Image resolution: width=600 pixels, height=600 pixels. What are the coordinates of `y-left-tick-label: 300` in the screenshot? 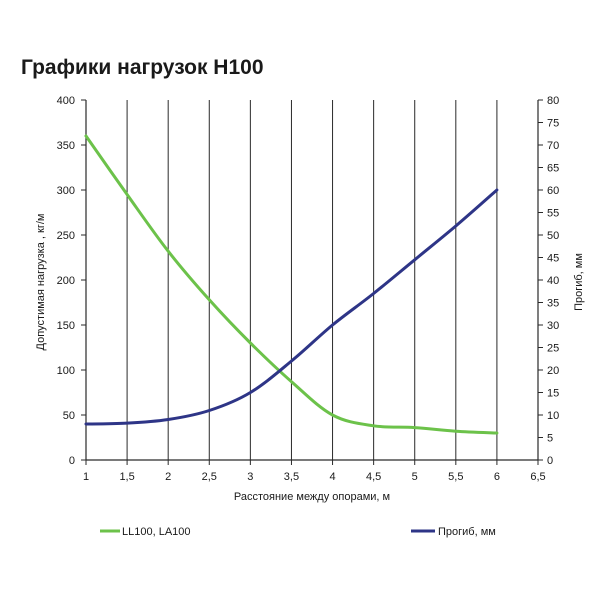 It's located at (66, 191).